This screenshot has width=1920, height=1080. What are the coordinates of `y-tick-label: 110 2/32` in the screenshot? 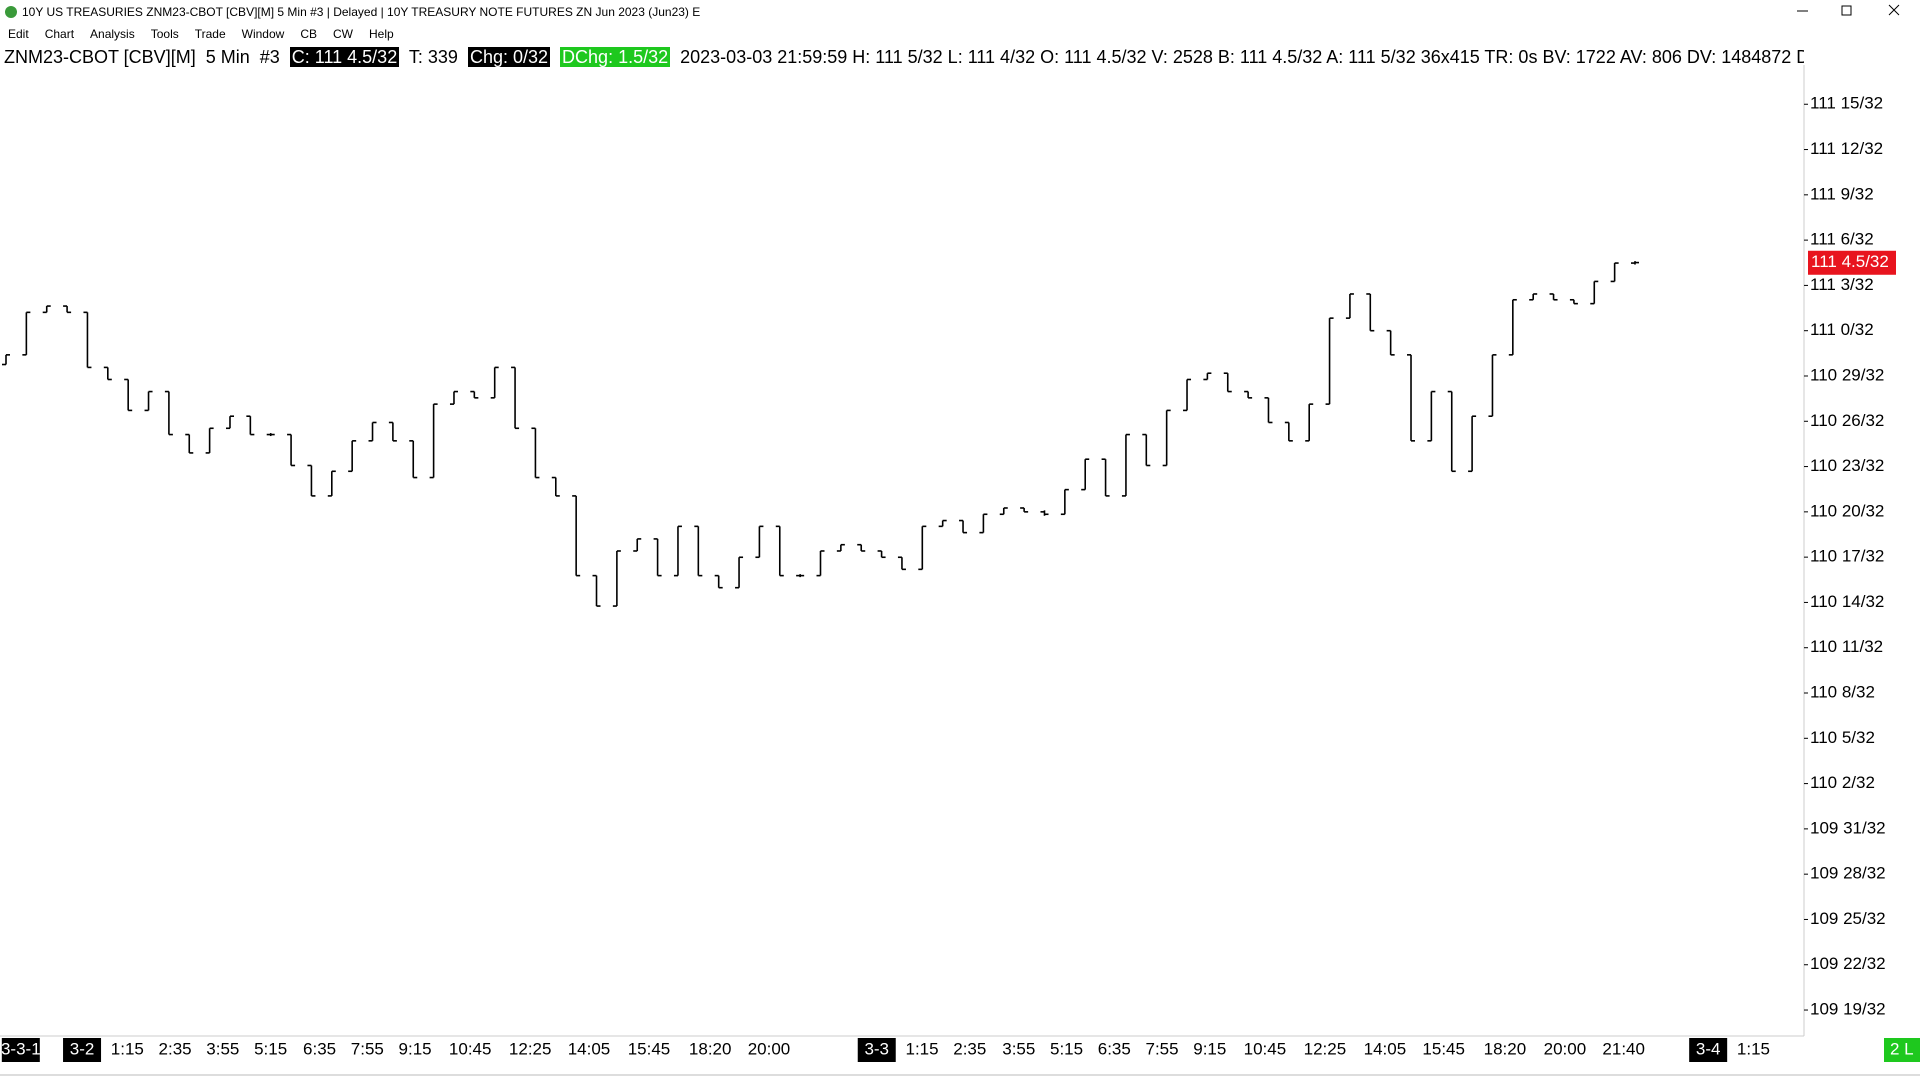 It's located at (1842, 782).